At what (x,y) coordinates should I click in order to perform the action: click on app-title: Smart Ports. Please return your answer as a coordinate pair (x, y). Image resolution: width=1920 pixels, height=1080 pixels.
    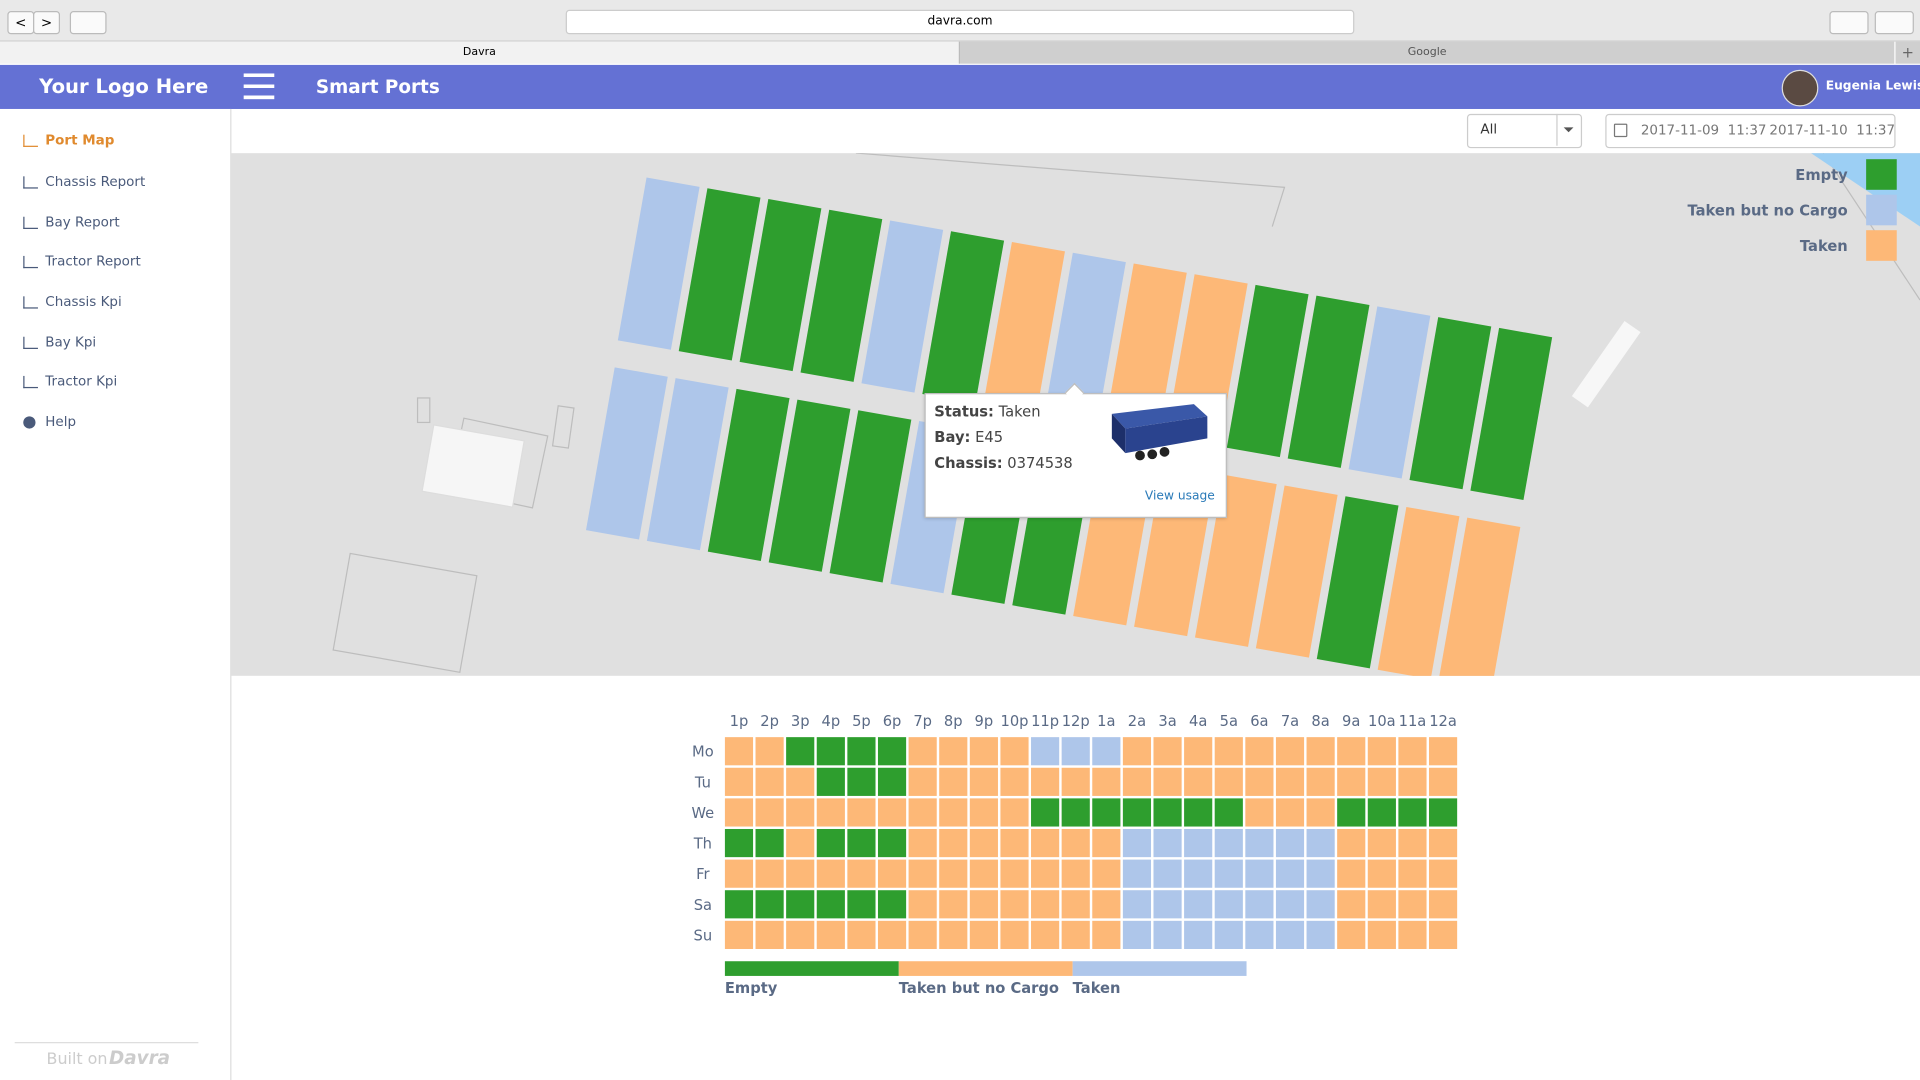
    Looking at the image, I should click on (377, 86).